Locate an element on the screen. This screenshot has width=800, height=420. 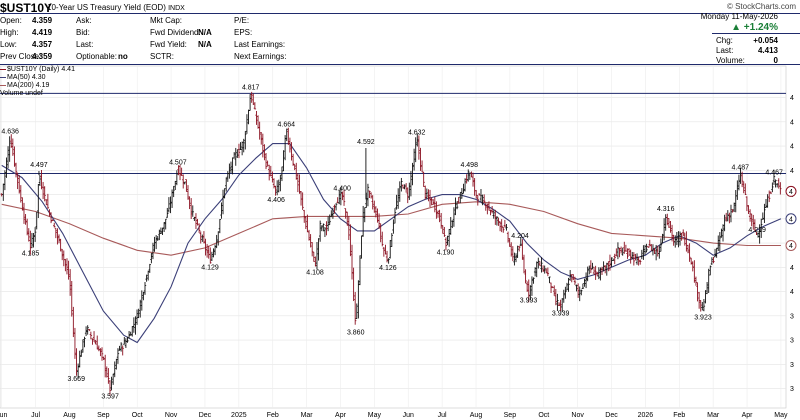
header-rule-bottom is located at coordinates (400, 64).